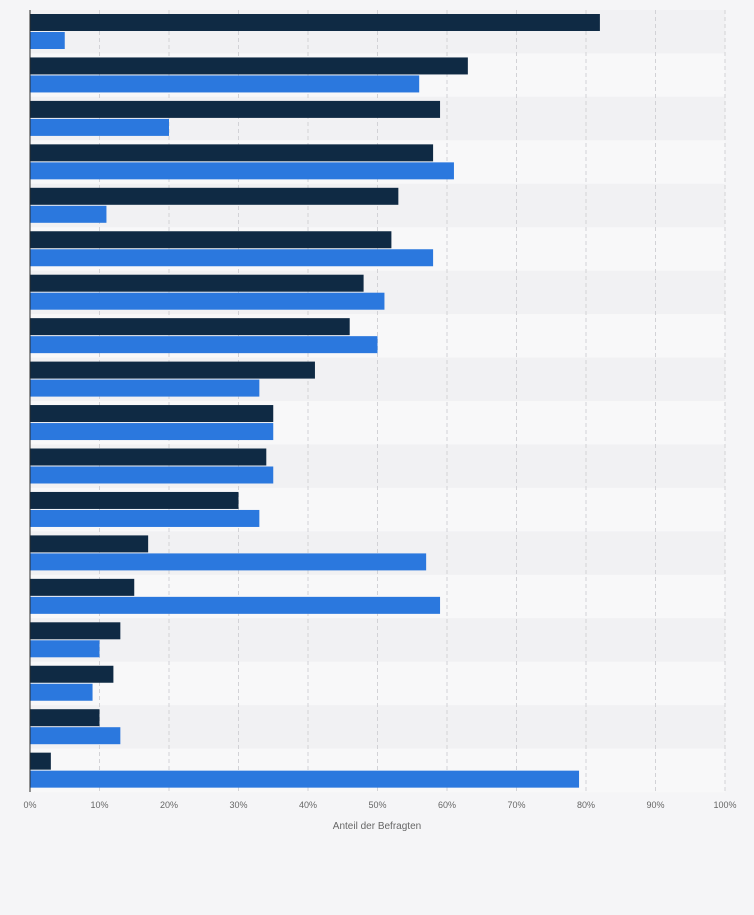  I want to click on x-tick-label: 50%, so click(377, 805).